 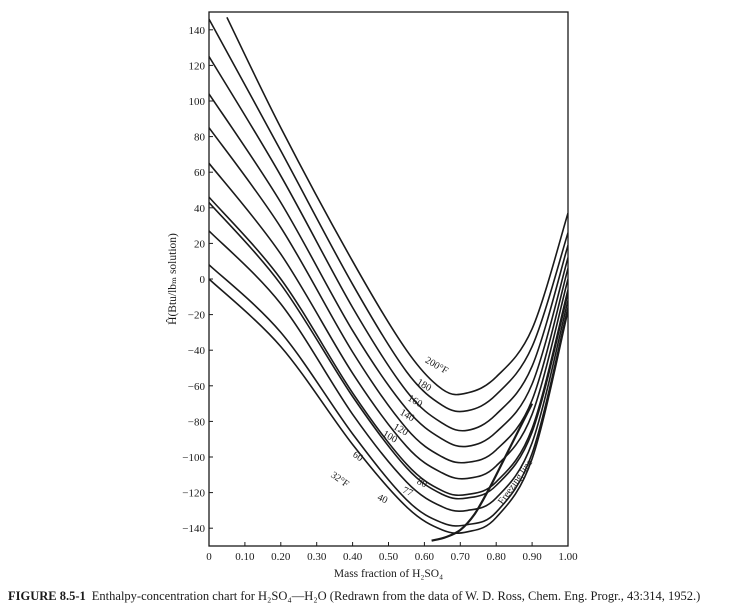 I want to click on y-tick-label: 80, so click(x=200, y=138).